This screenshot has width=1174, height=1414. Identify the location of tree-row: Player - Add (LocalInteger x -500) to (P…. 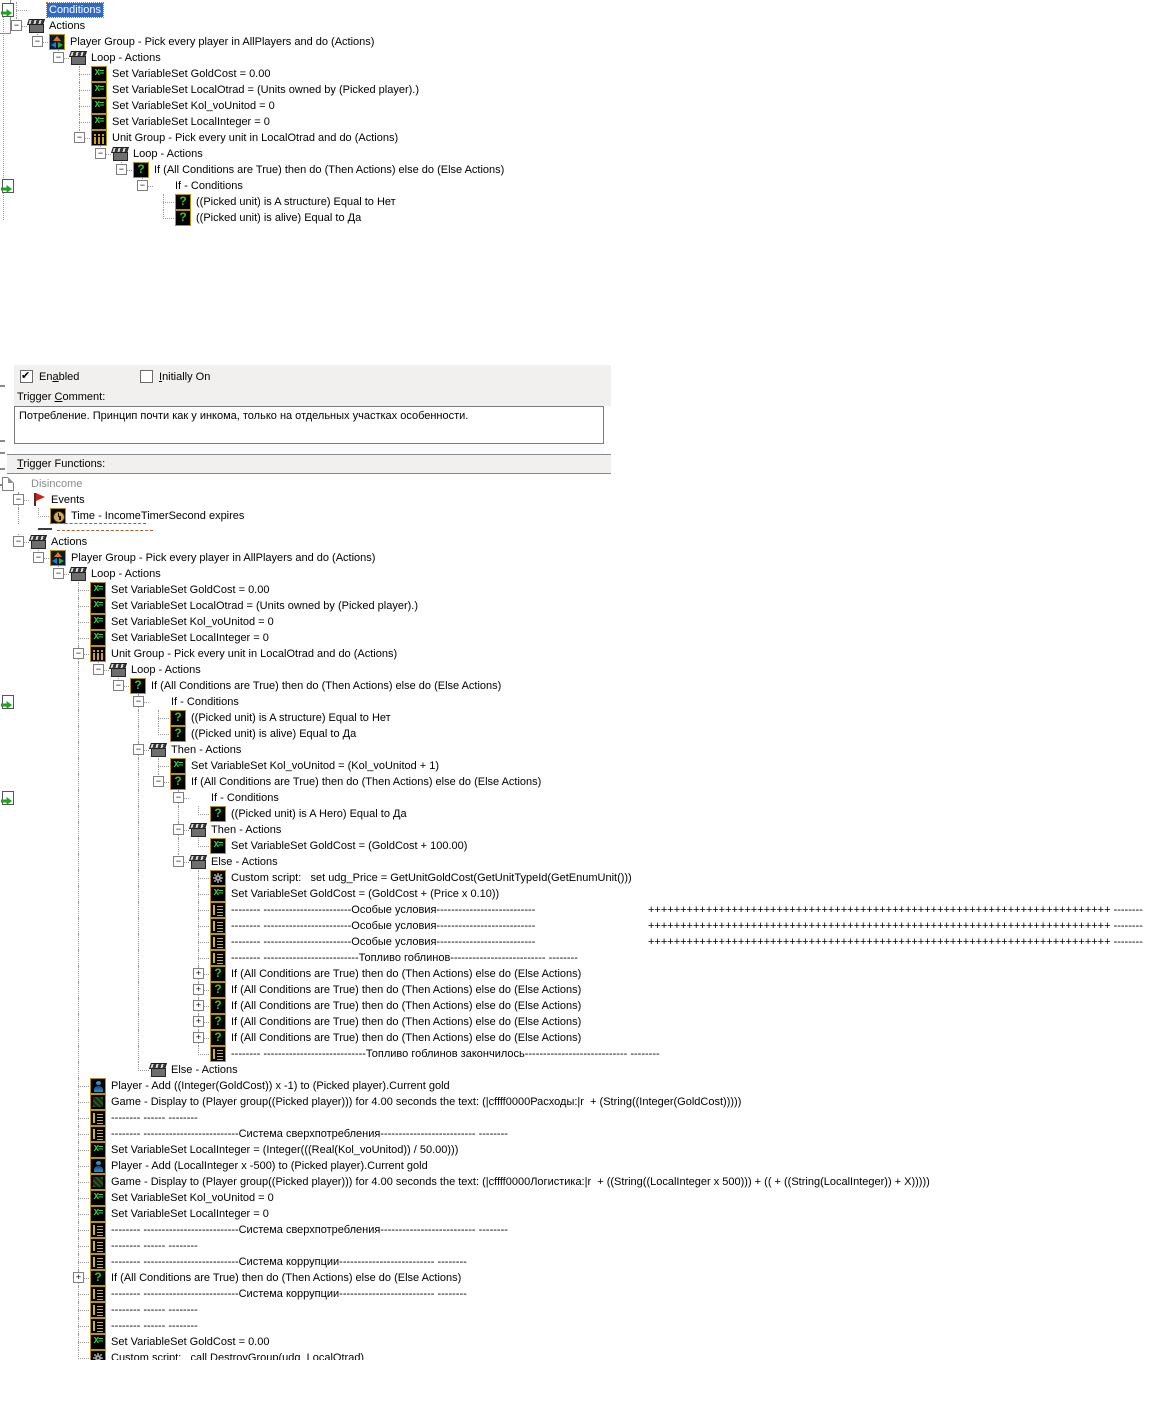
(587, 1166).